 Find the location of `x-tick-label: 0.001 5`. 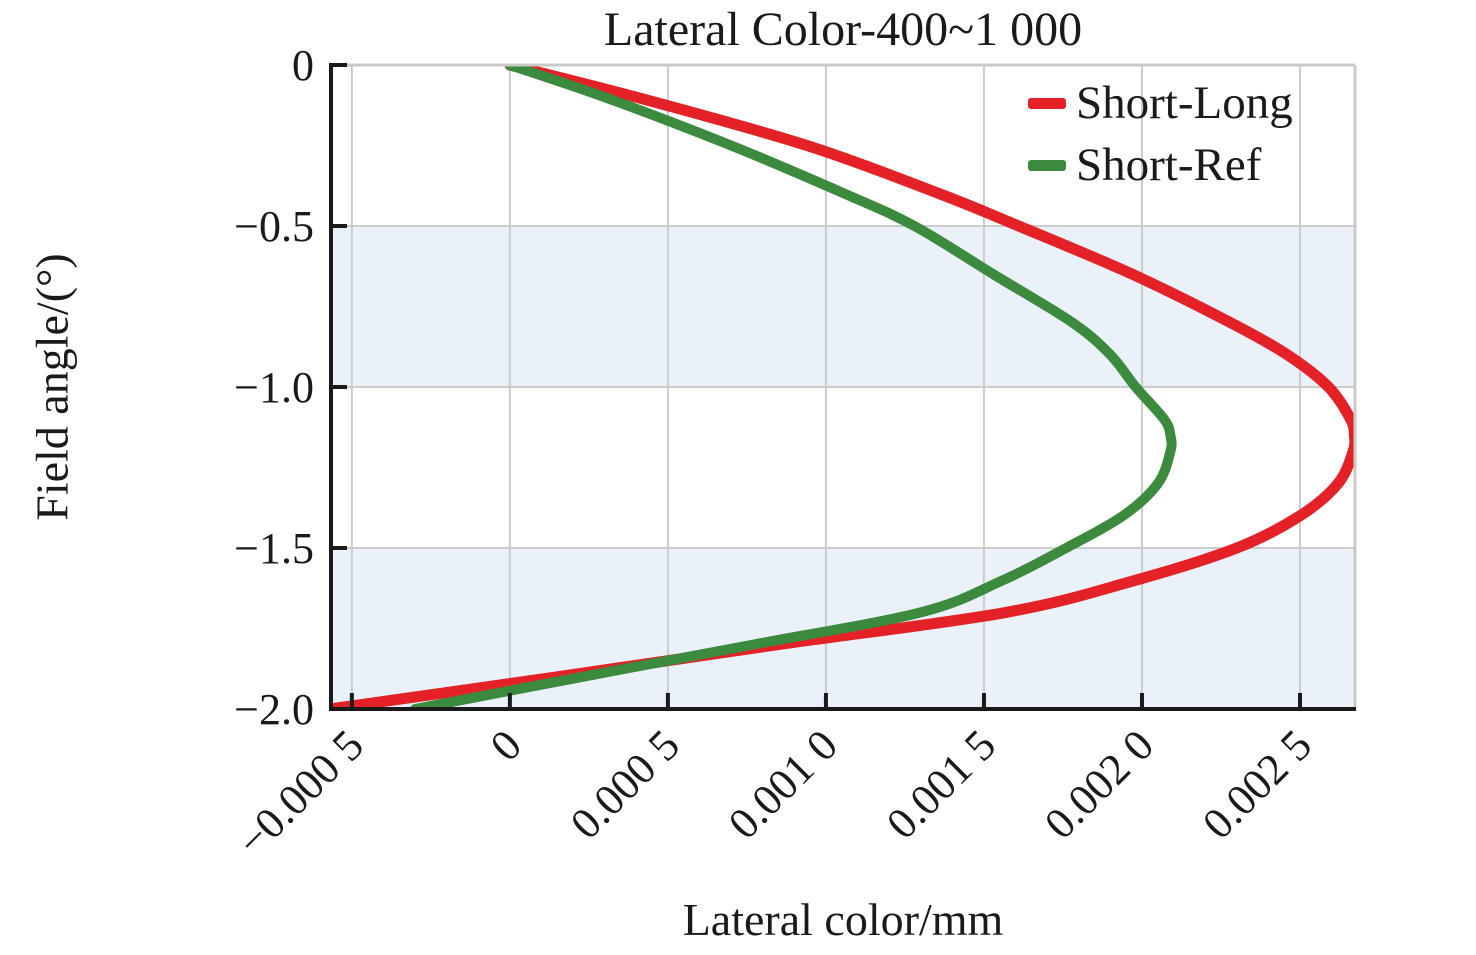

x-tick-label: 0.001 5 is located at coordinates (941, 784).